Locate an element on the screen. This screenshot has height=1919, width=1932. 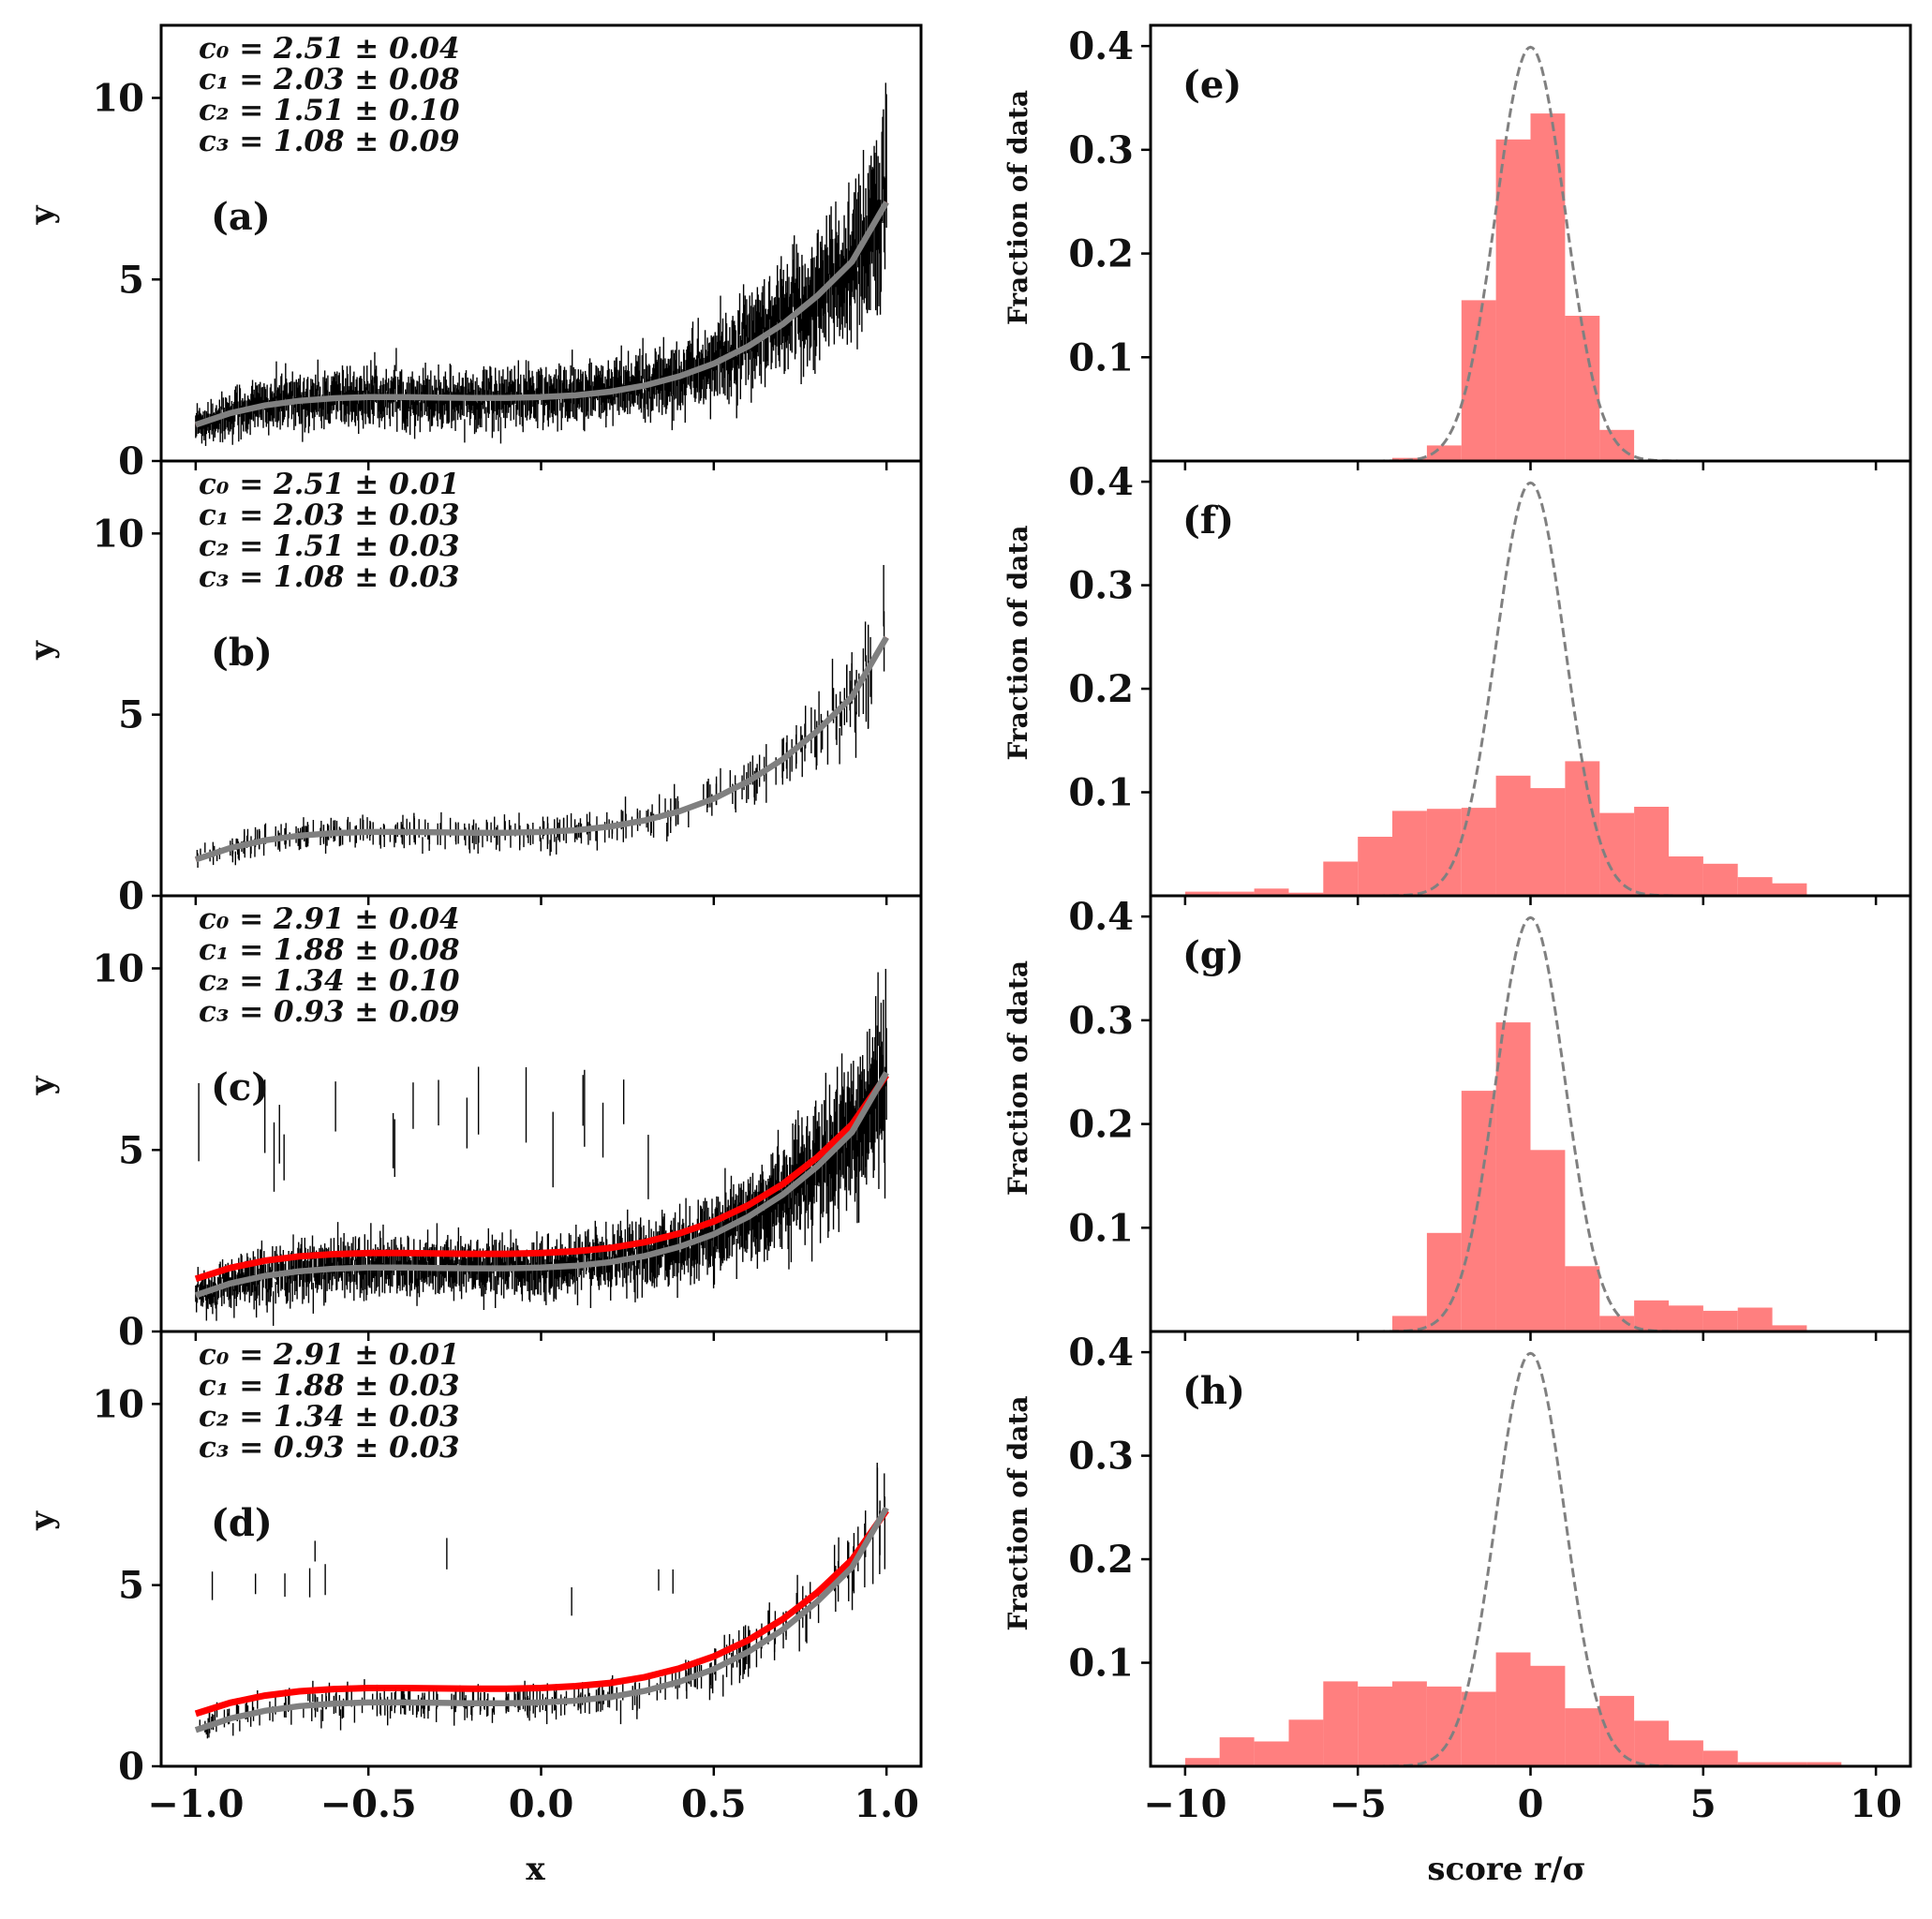
x-tick-label: −1.0 is located at coordinates (196, 1804).